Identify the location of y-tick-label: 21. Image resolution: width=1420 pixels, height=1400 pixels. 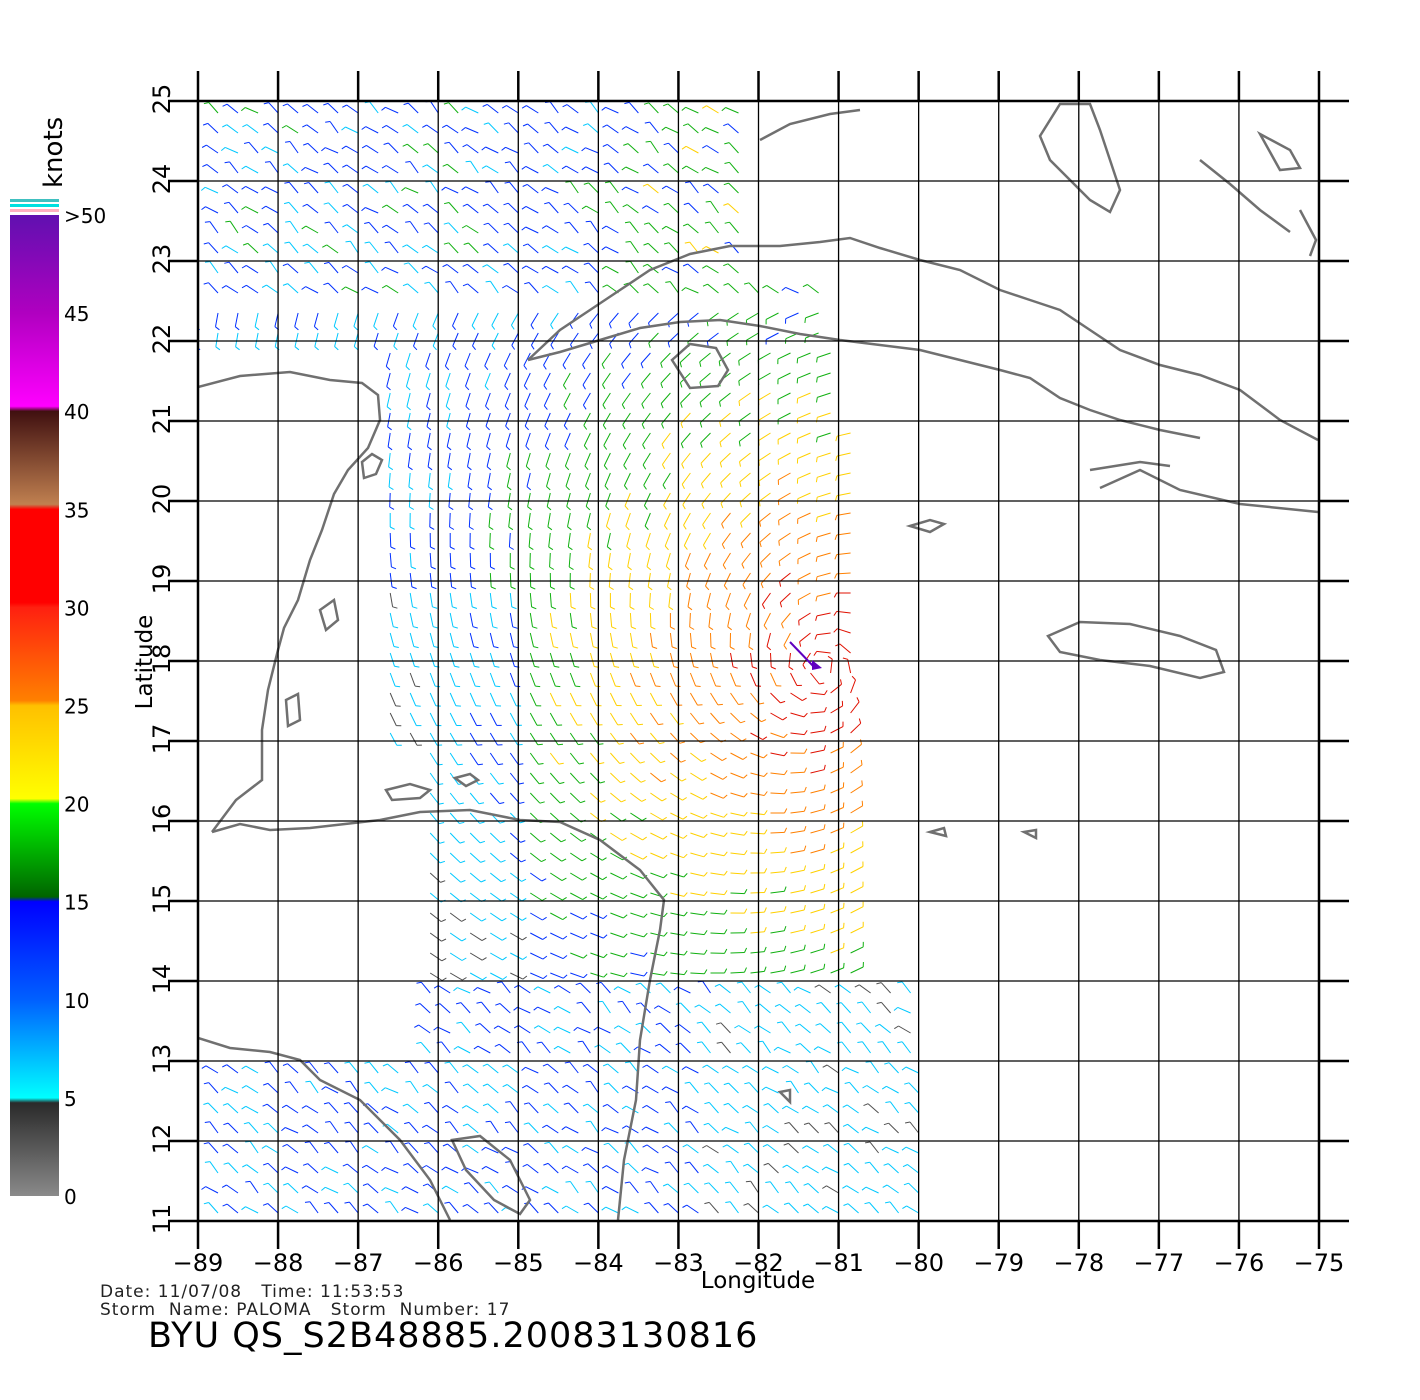
(162, 419).